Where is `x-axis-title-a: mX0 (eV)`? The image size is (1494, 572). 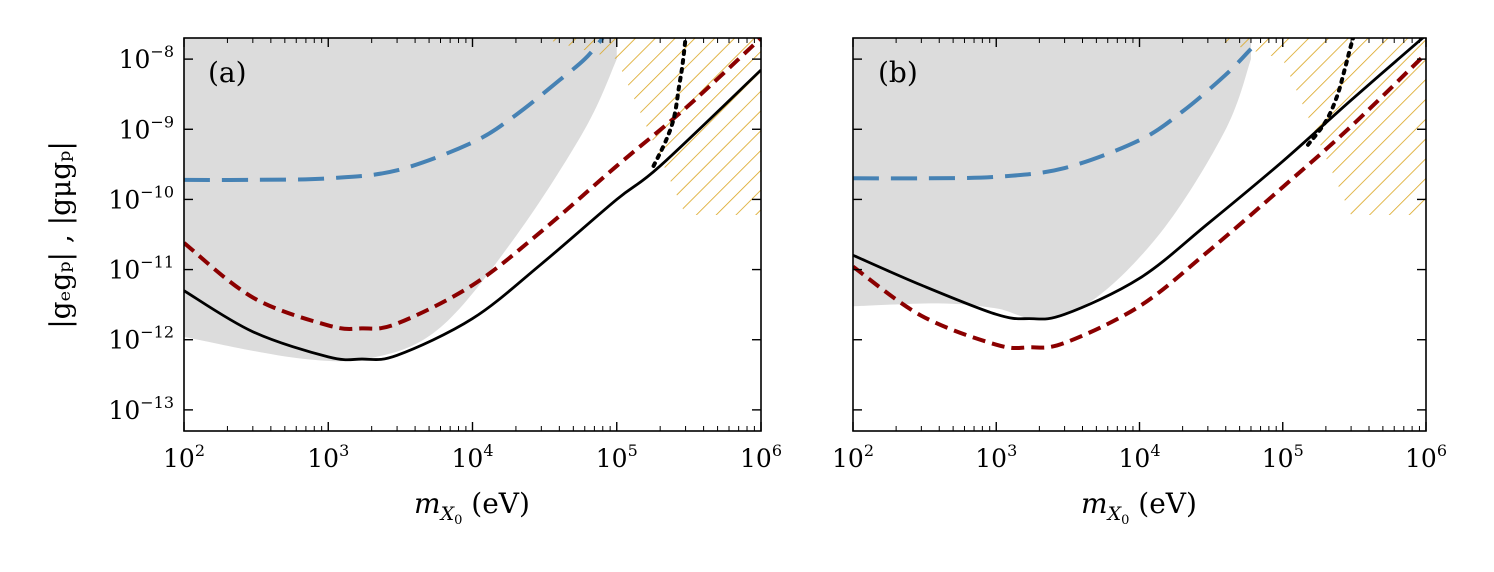 x-axis-title-a: mX0 (eV) is located at coordinates (472, 507).